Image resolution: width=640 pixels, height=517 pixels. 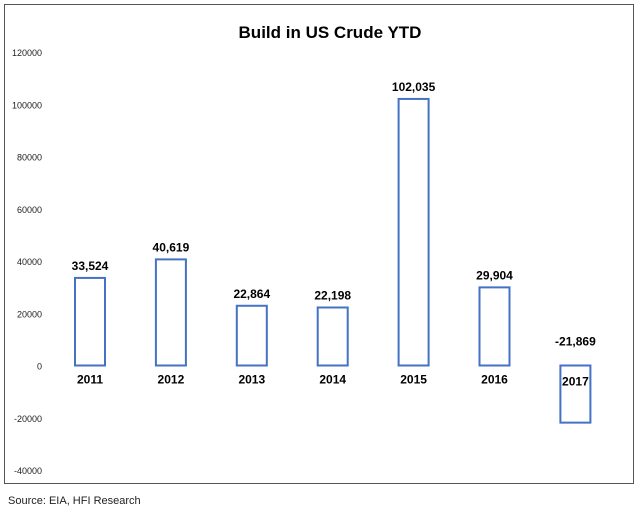 I want to click on x-tick-label: 2014, so click(x=332, y=380).